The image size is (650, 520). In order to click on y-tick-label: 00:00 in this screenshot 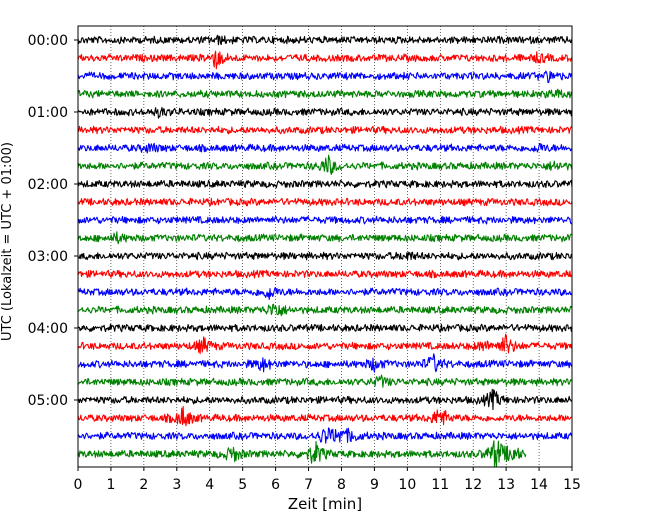, I will do `click(48, 41)`.